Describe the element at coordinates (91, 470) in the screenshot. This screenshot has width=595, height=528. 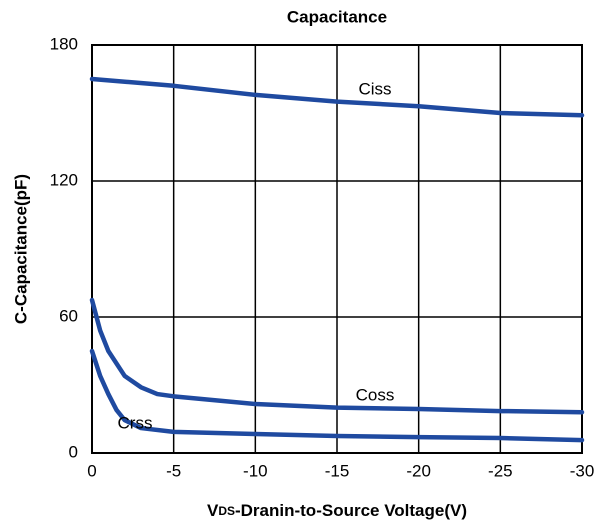
I see `x-tick-label: 0` at that location.